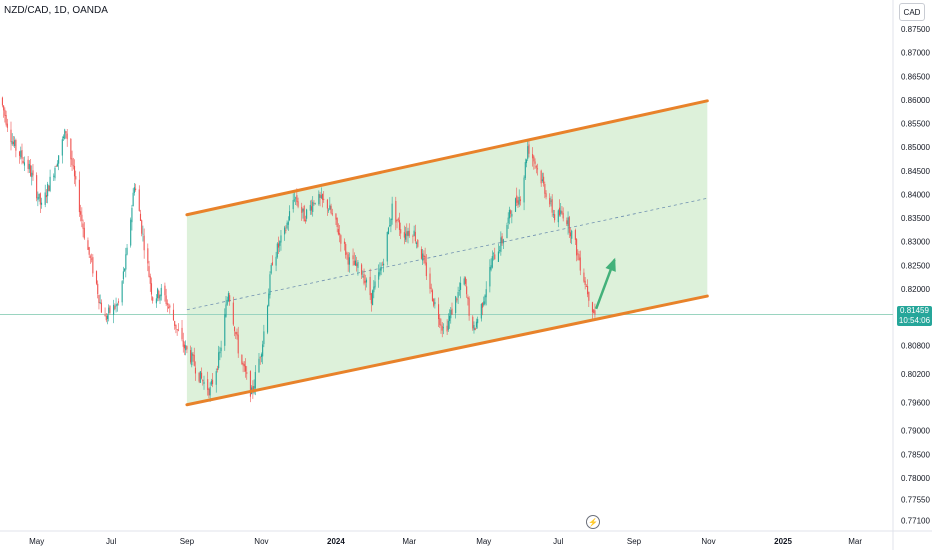  Describe the element at coordinates (915, 431) in the screenshot. I see `y-tick-label: 0.79000` at that location.